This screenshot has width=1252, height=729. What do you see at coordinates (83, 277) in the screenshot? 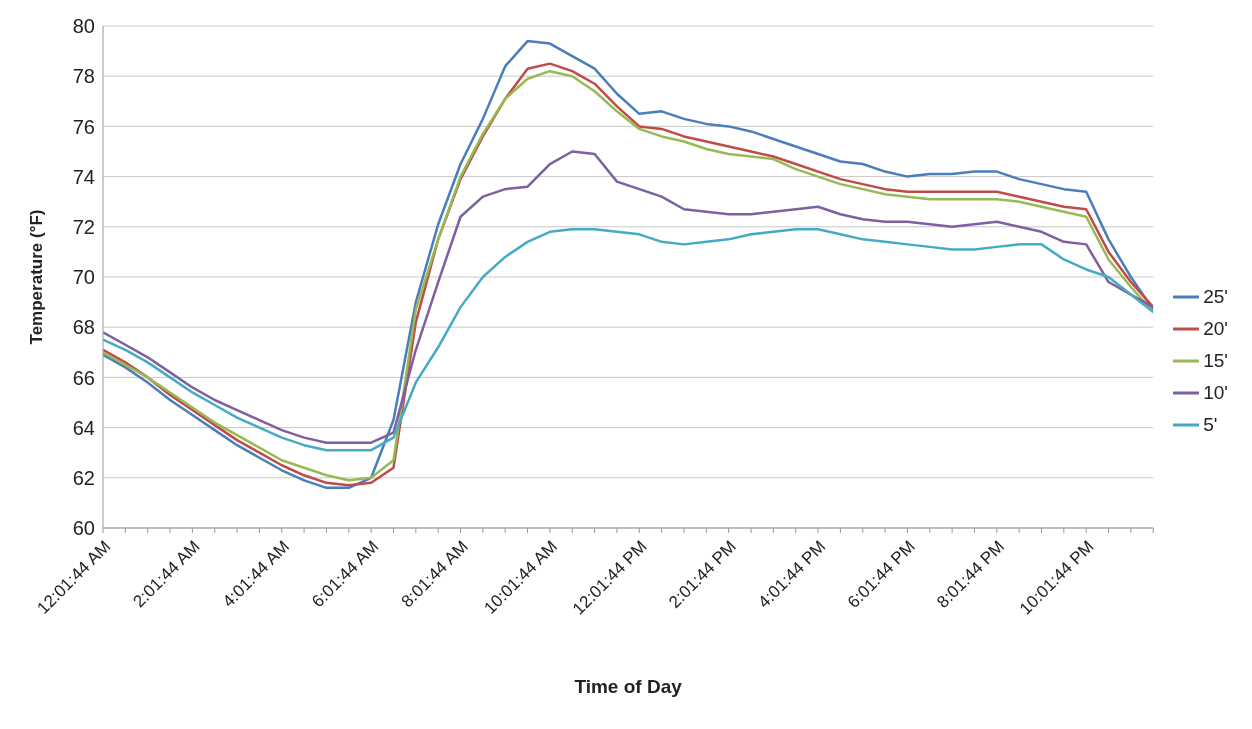
I see `y-tick-label: 70` at bounding box center [83, 277].